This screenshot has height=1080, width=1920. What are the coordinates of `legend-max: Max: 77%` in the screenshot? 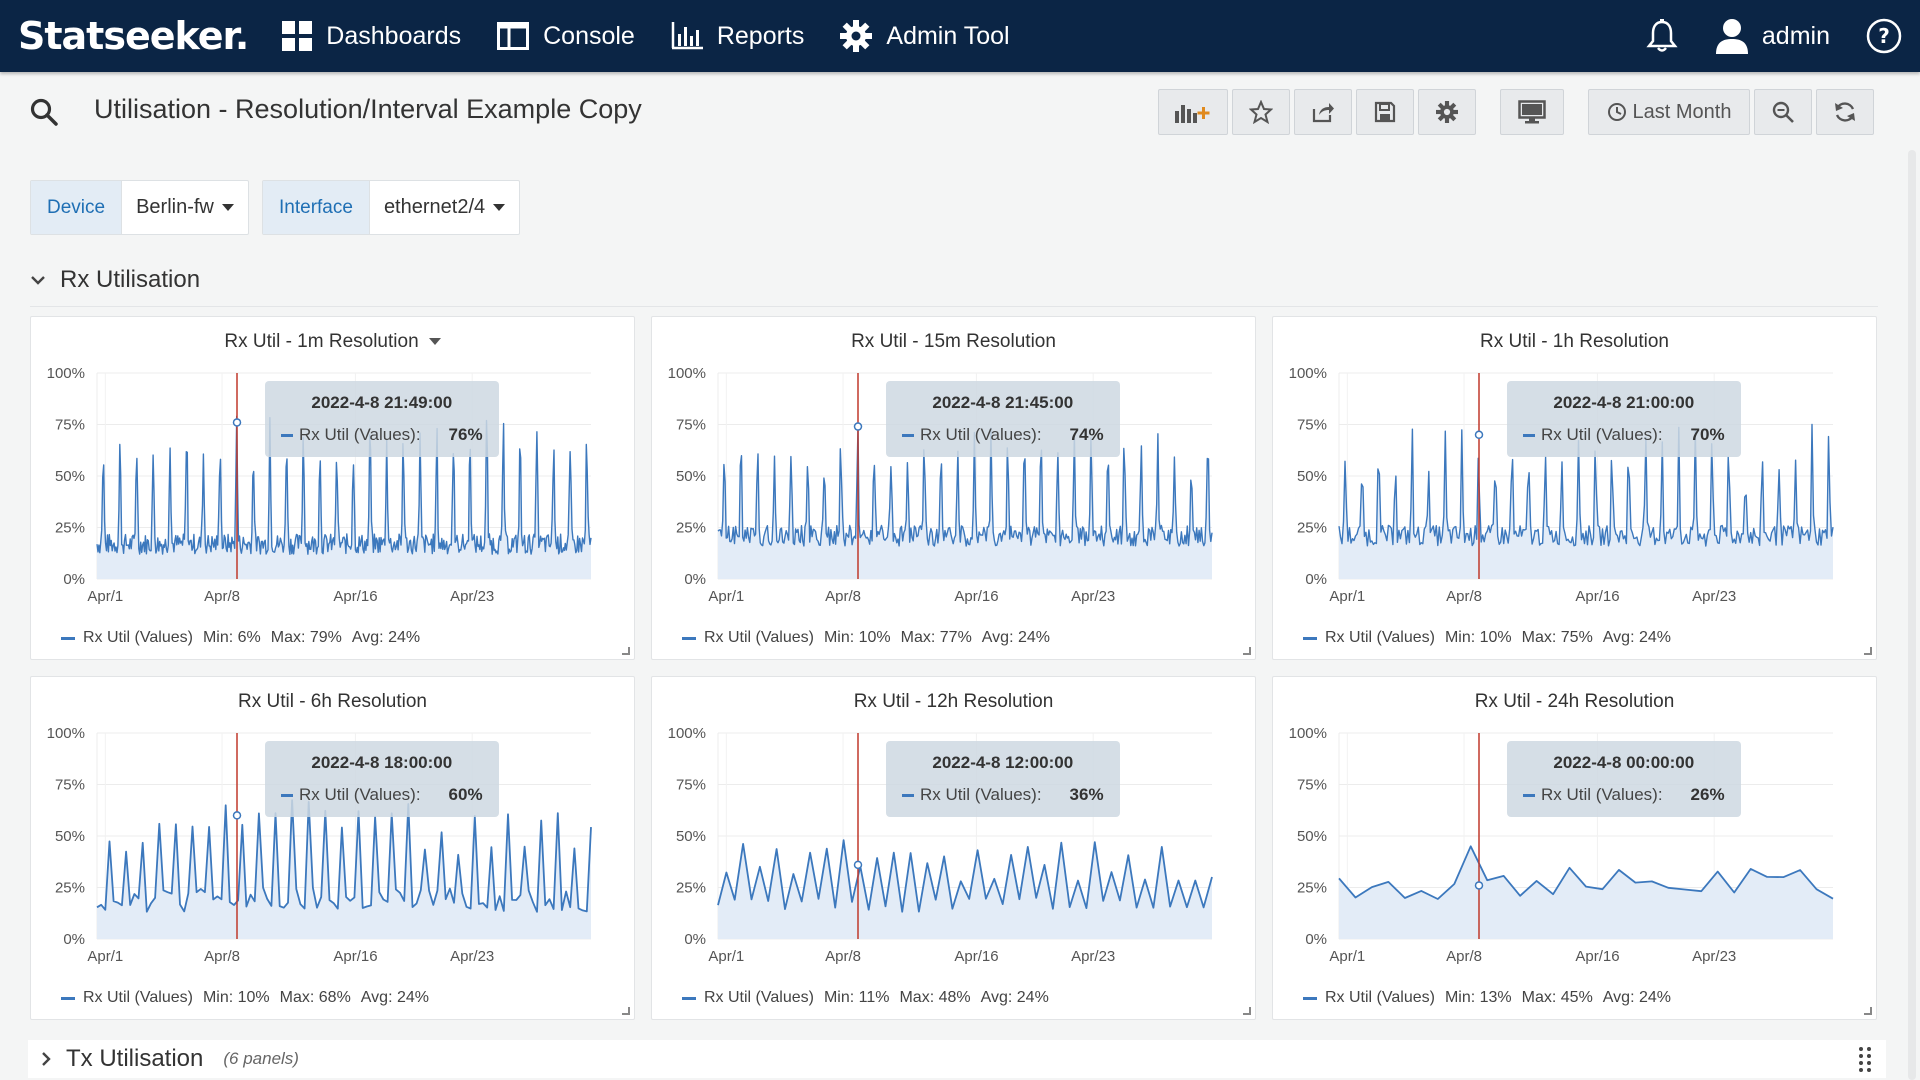 It's located at (936, 637).